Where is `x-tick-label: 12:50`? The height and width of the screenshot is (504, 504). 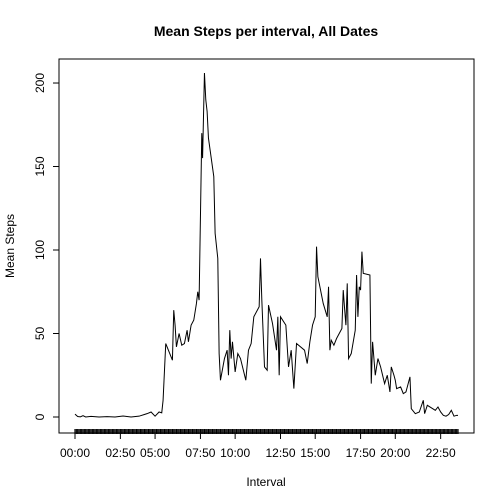
x-tick-label: 12:50 is located at coordinates (280, 453).